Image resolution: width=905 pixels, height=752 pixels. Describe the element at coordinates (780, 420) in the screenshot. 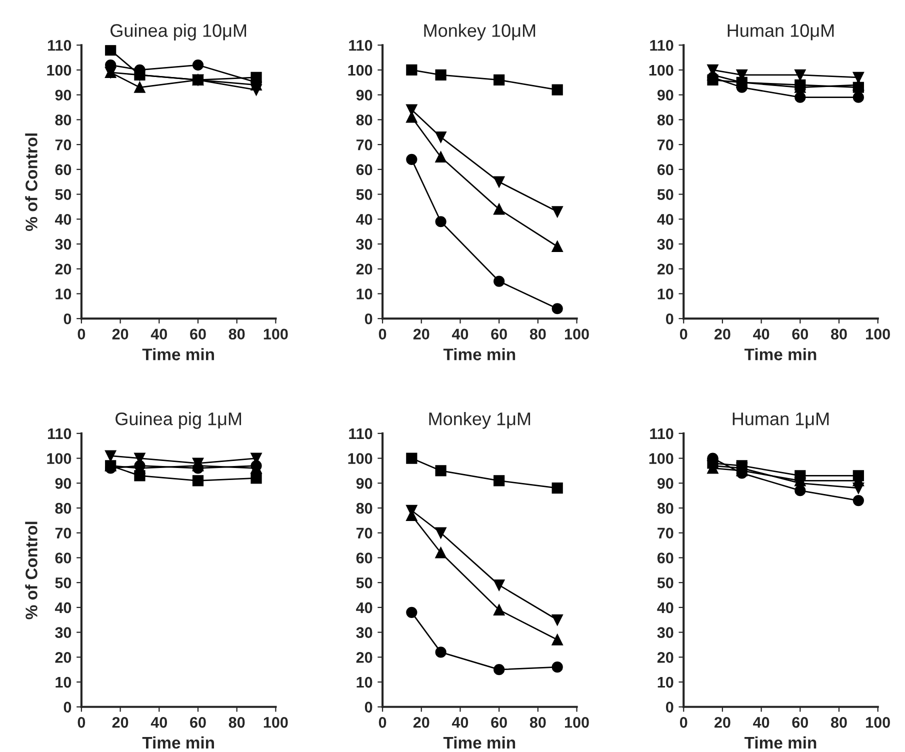

I see `chart-title: Human 1μM` at that location.